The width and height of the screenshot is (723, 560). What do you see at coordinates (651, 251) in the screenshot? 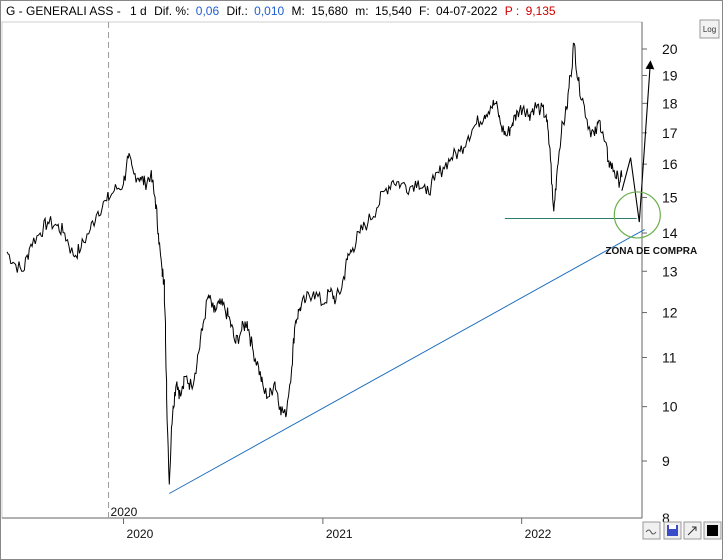
I see `buy-zone-label: ZONA DE COMPRA` at bounding box center [651, 251].